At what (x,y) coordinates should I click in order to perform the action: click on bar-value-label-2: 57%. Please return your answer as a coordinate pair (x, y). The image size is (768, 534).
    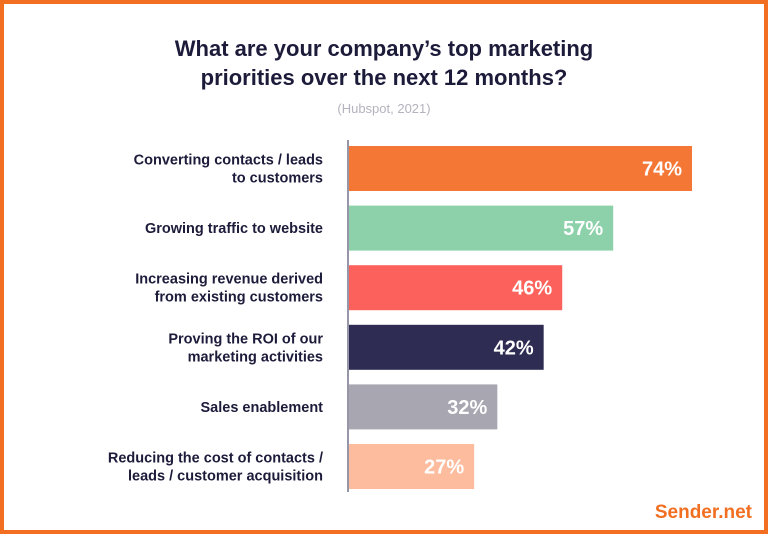
    Looking at the image, I should click on (583, 229).